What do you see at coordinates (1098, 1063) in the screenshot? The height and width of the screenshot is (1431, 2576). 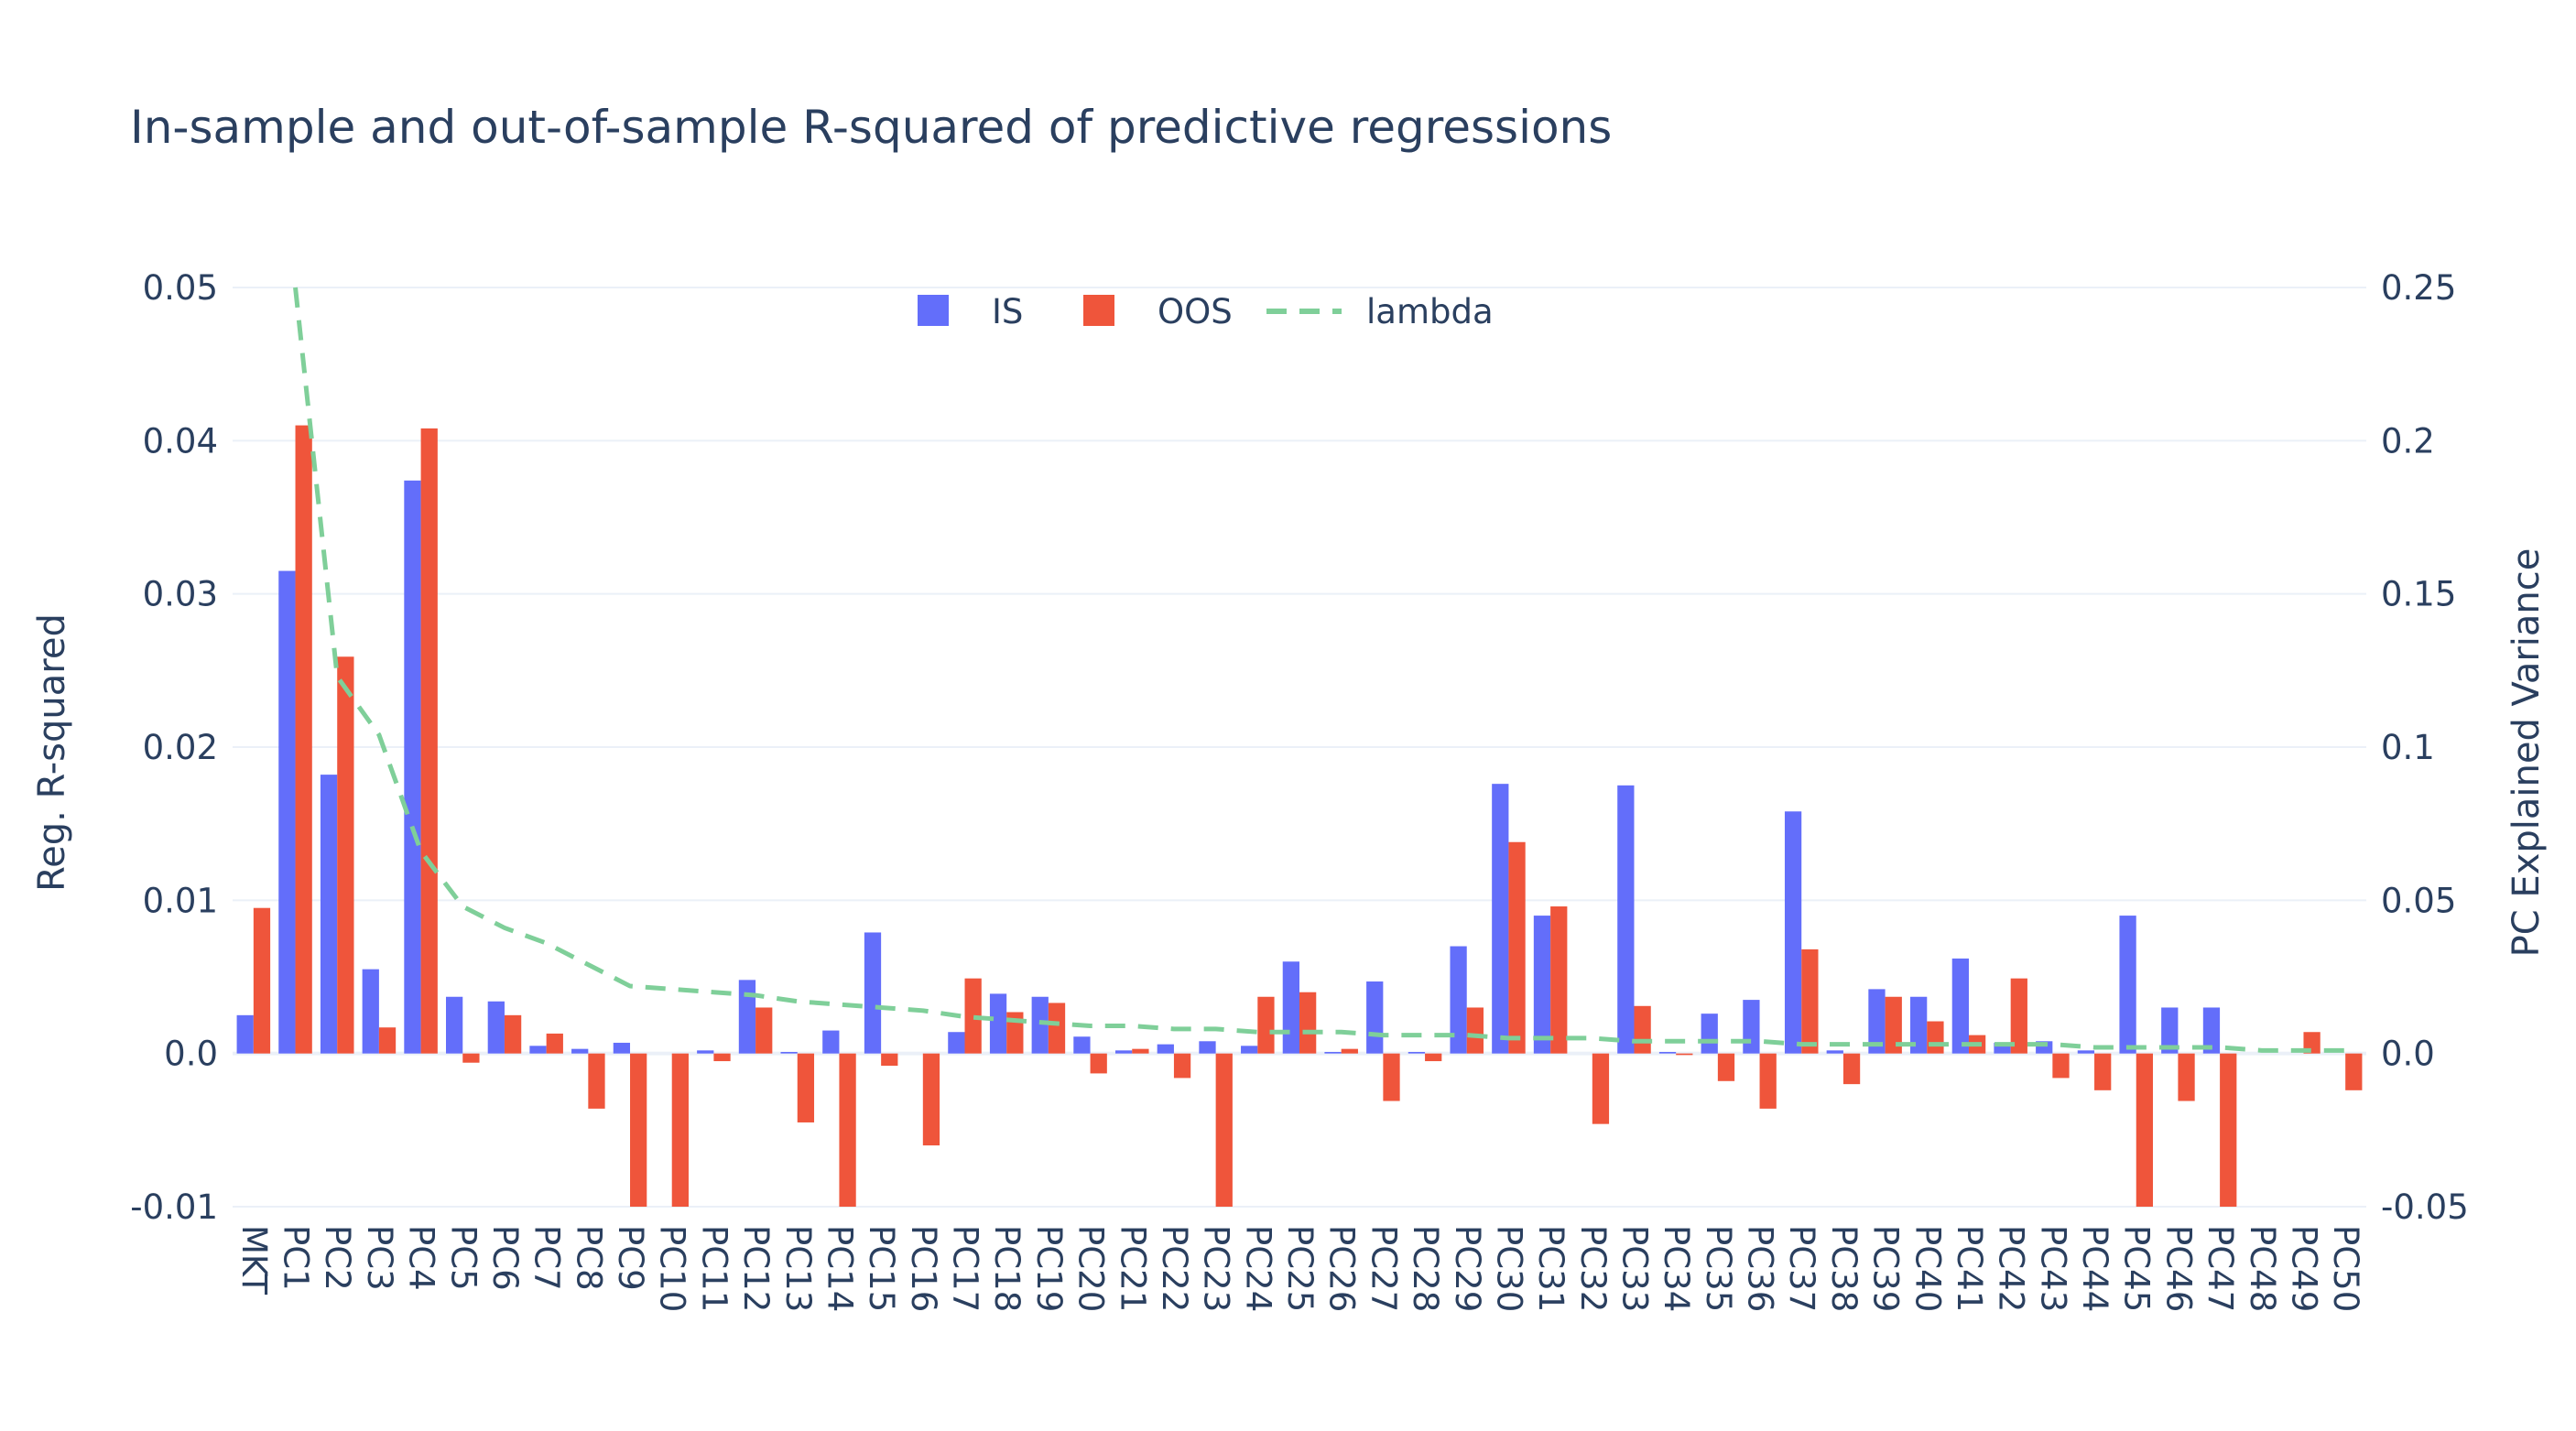 I see `bar-oos-pc20` at bounding box center [1098, 1063].